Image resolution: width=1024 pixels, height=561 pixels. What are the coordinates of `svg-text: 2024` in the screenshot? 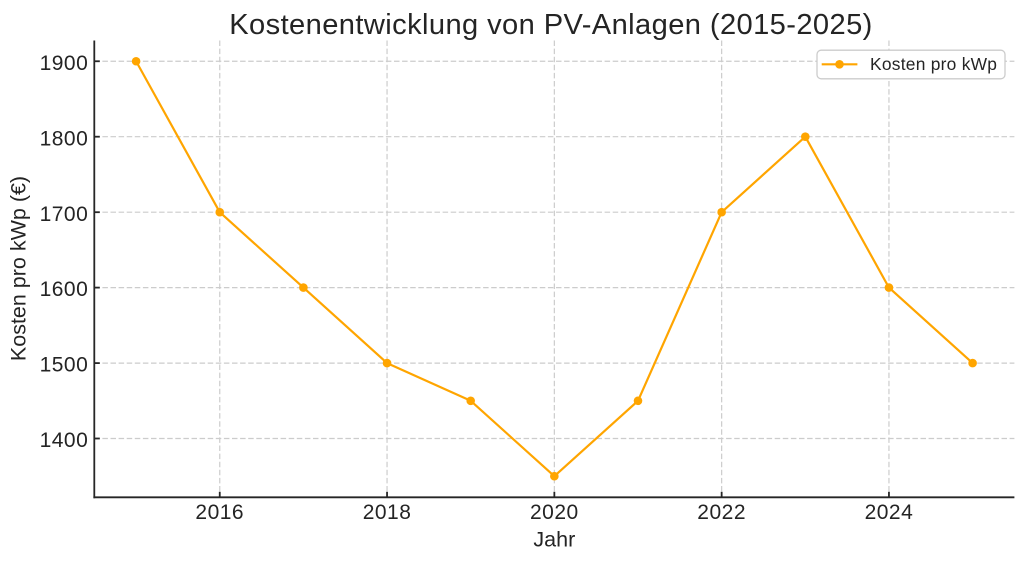 It's located at (889, 512).